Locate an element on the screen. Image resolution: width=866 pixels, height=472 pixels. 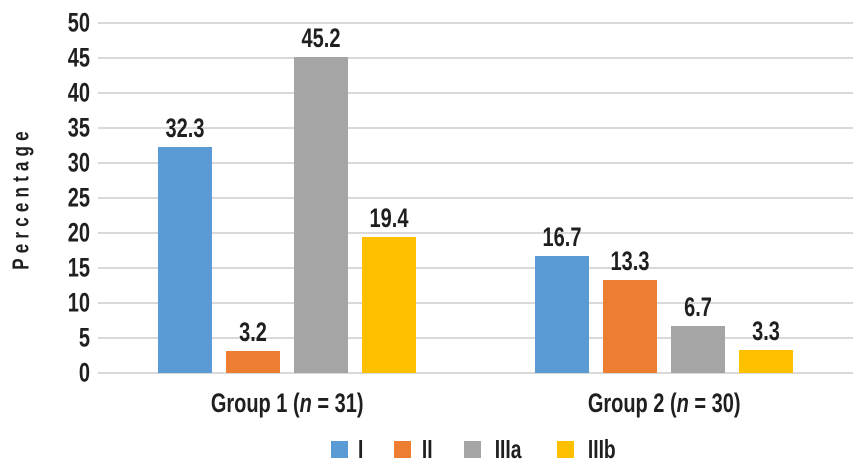
bar-value-label-II-group1: 3.2 is located at coordinates (253, 332).